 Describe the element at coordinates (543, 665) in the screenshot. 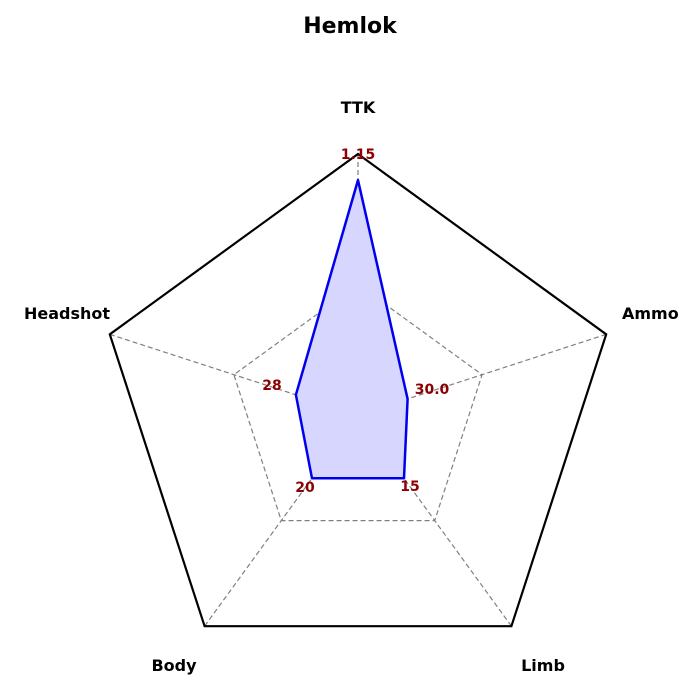

I see `axis-label-limb: Limb` at that location.